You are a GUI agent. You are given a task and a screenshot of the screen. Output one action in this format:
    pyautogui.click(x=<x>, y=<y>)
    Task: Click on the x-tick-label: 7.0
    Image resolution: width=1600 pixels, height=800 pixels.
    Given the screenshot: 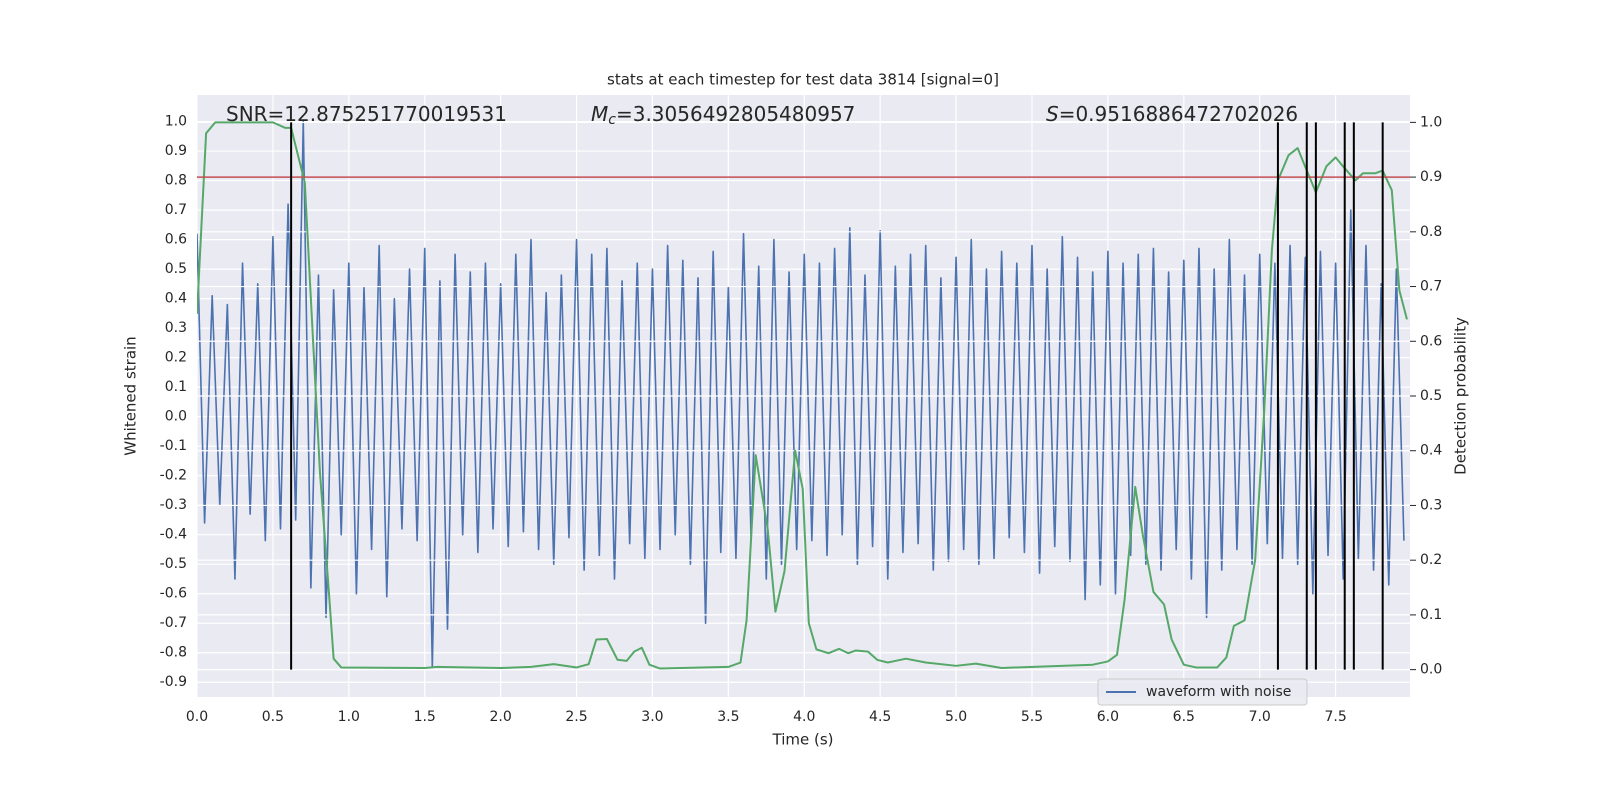 What is the action you would take?
    pyautogui.click(x=1260, y=717)
    